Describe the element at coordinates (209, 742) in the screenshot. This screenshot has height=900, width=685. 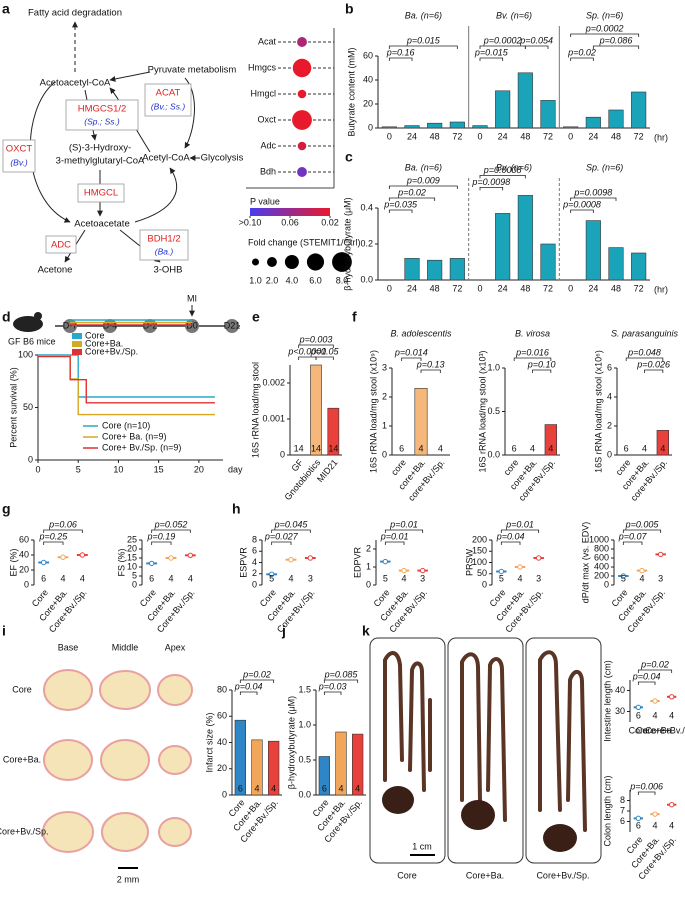
I see `y-axis-label: Infarct size (%)` at that location.